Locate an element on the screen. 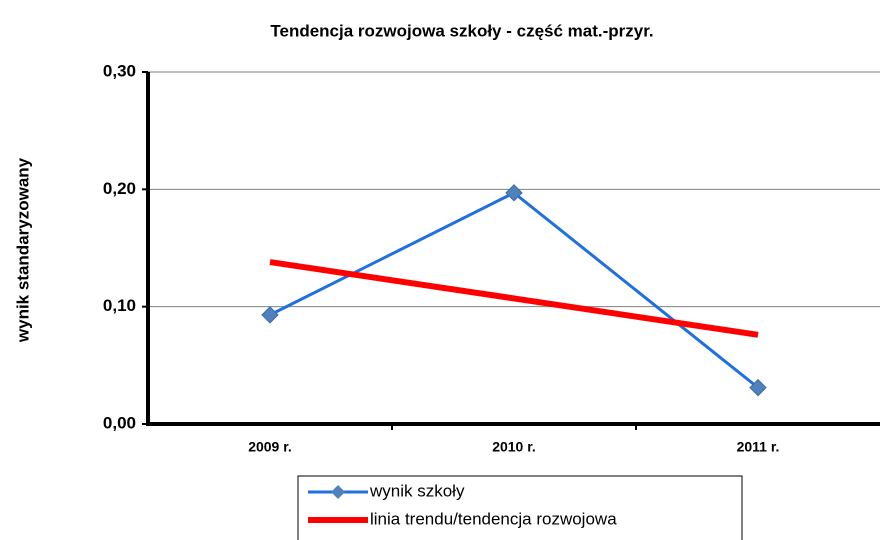 The image size is (880, 540). y-tick-label: 0,20 is located at coordinates (119, 188).